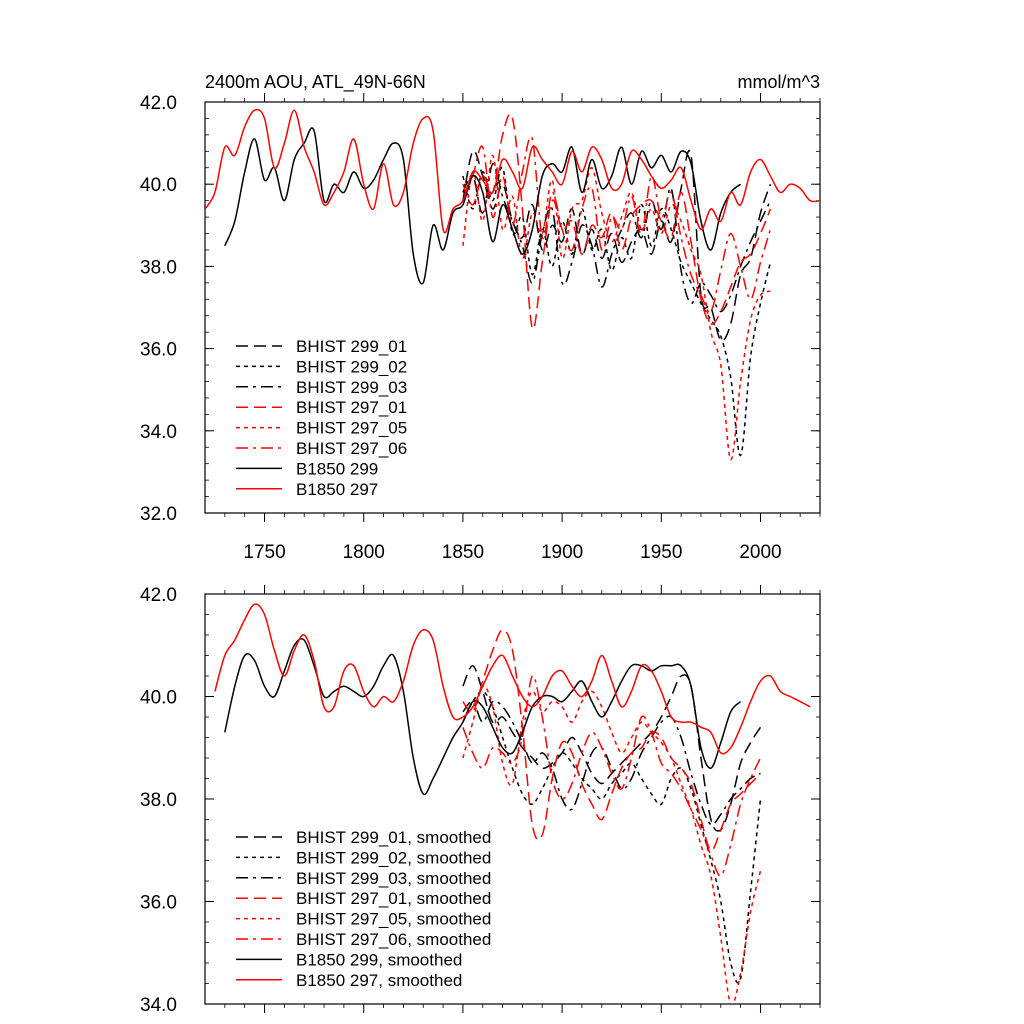 This screenshot has width=1024, height=1024. What do you see at coordinates (661, 552) in the screenshot?
I see `top-xtick-label: 1950` at bounding box center [661, 552].